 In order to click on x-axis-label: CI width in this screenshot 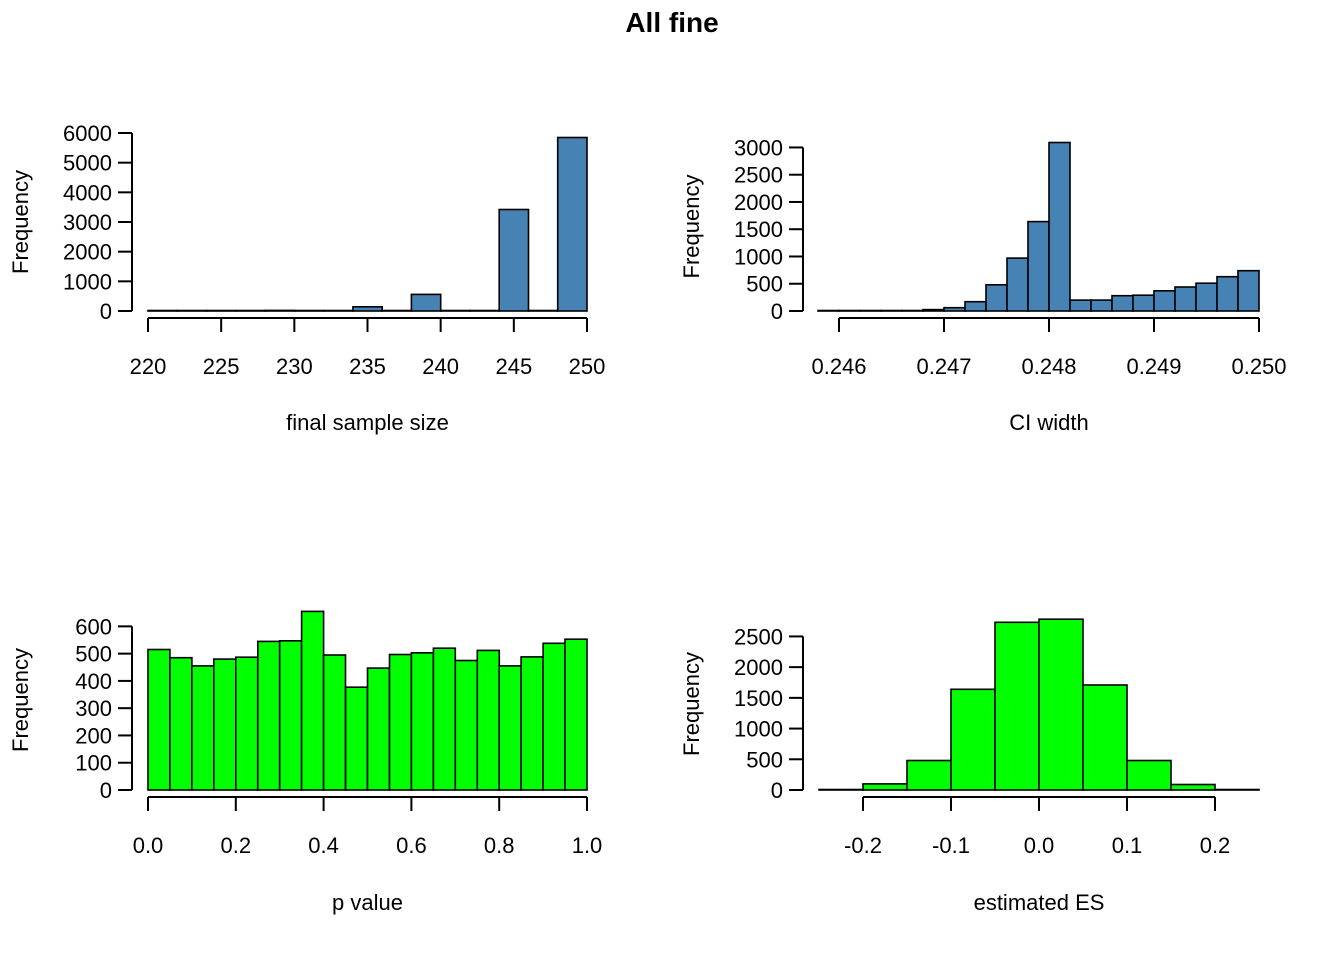, I will do `click(1048, 422)`.